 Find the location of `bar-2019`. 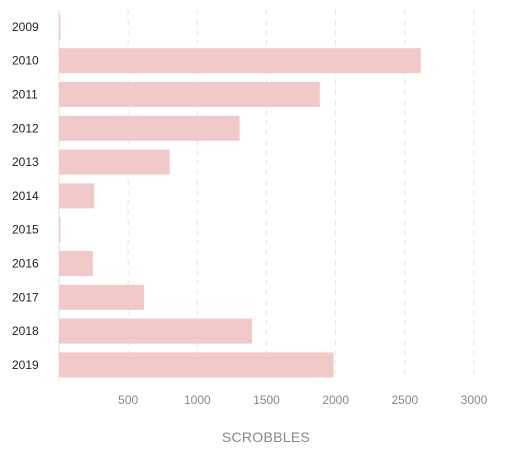

bar-2019 is located at coordinates (196, 365).